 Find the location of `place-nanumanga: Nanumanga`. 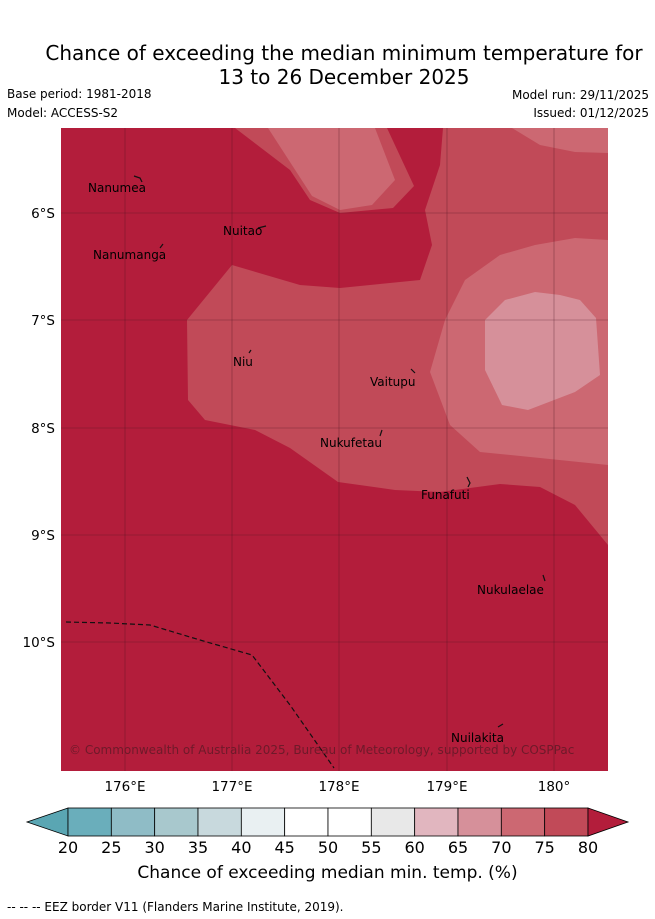

place-nanumanga: Nanumanga is located at coordinates (129, 255).